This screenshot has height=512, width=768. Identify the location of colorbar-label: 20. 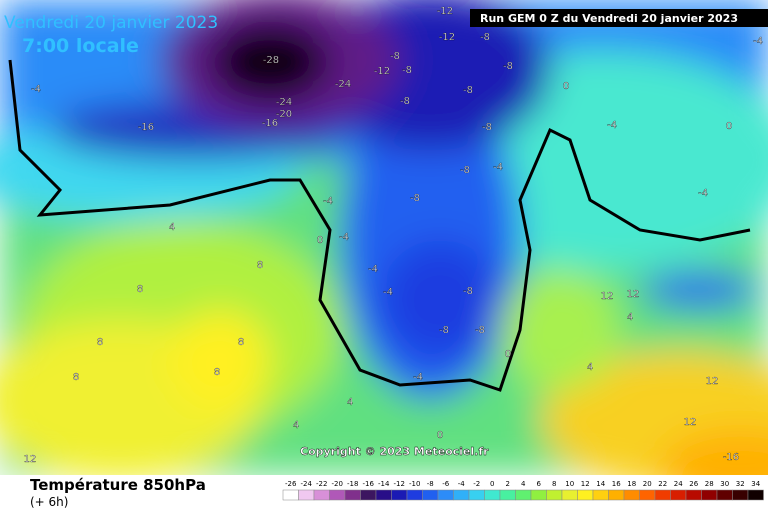
(647, 484).